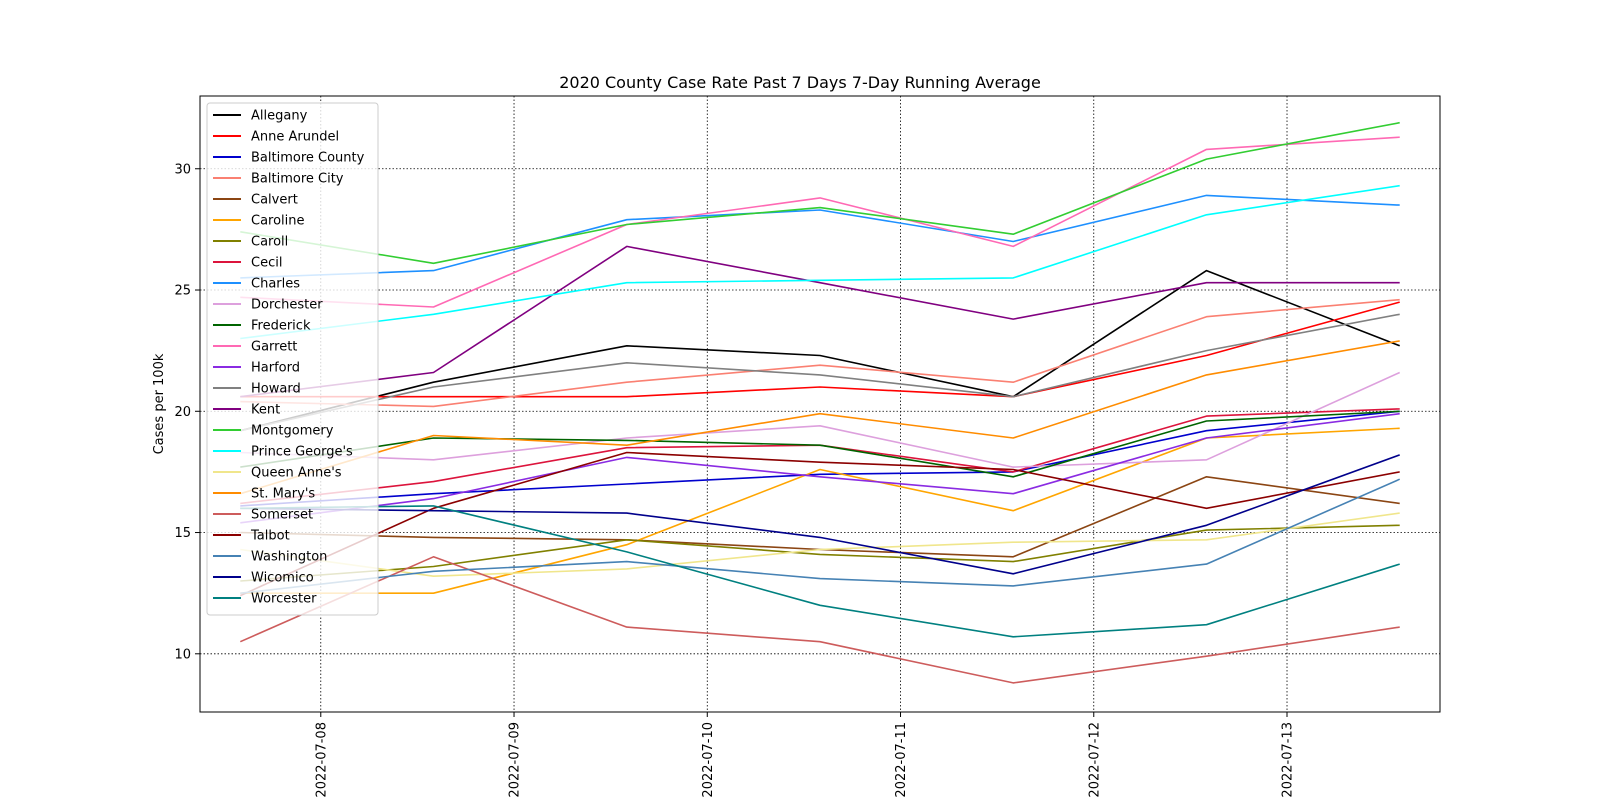  What do you see at coordinates (283, 494) in the screenshot?
I see `legend-entry: St. Mary's` at bounding box center [283, 494].